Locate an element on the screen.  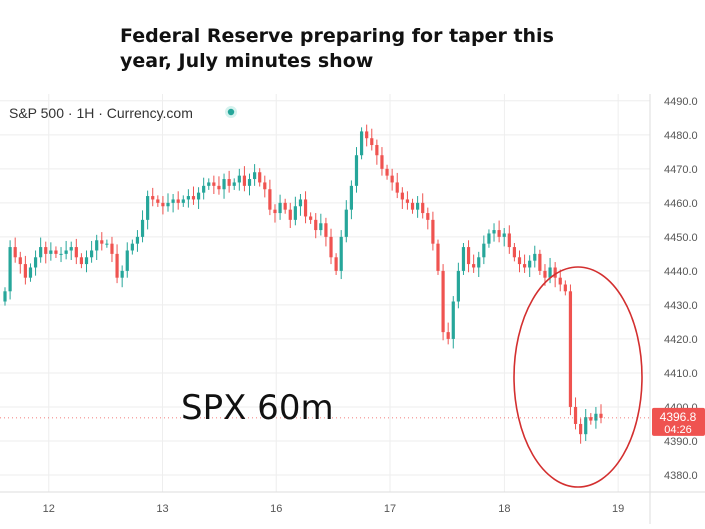
last-price-tag: 4396.804:26 is located at coordinates (678, 421).